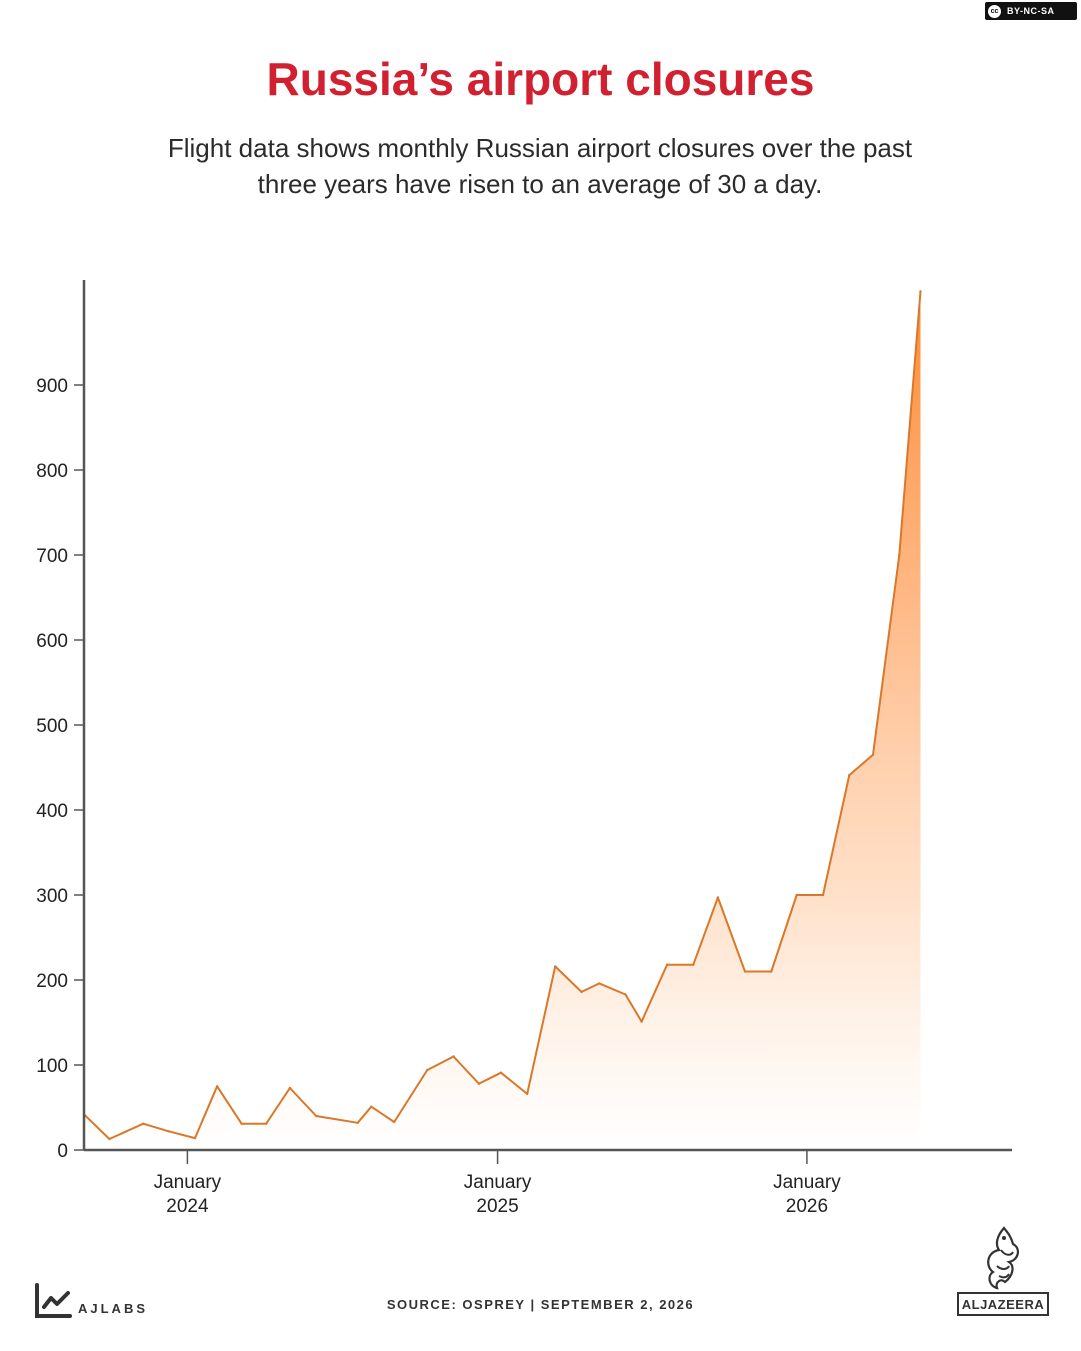 Image resolution: width=1081 pixels, height=1351 pixels. What do you see at coordinates (497, 1206) in the screenshot?
I see `x-tick-label-year: 2025` at bounding box center [497, 1206].